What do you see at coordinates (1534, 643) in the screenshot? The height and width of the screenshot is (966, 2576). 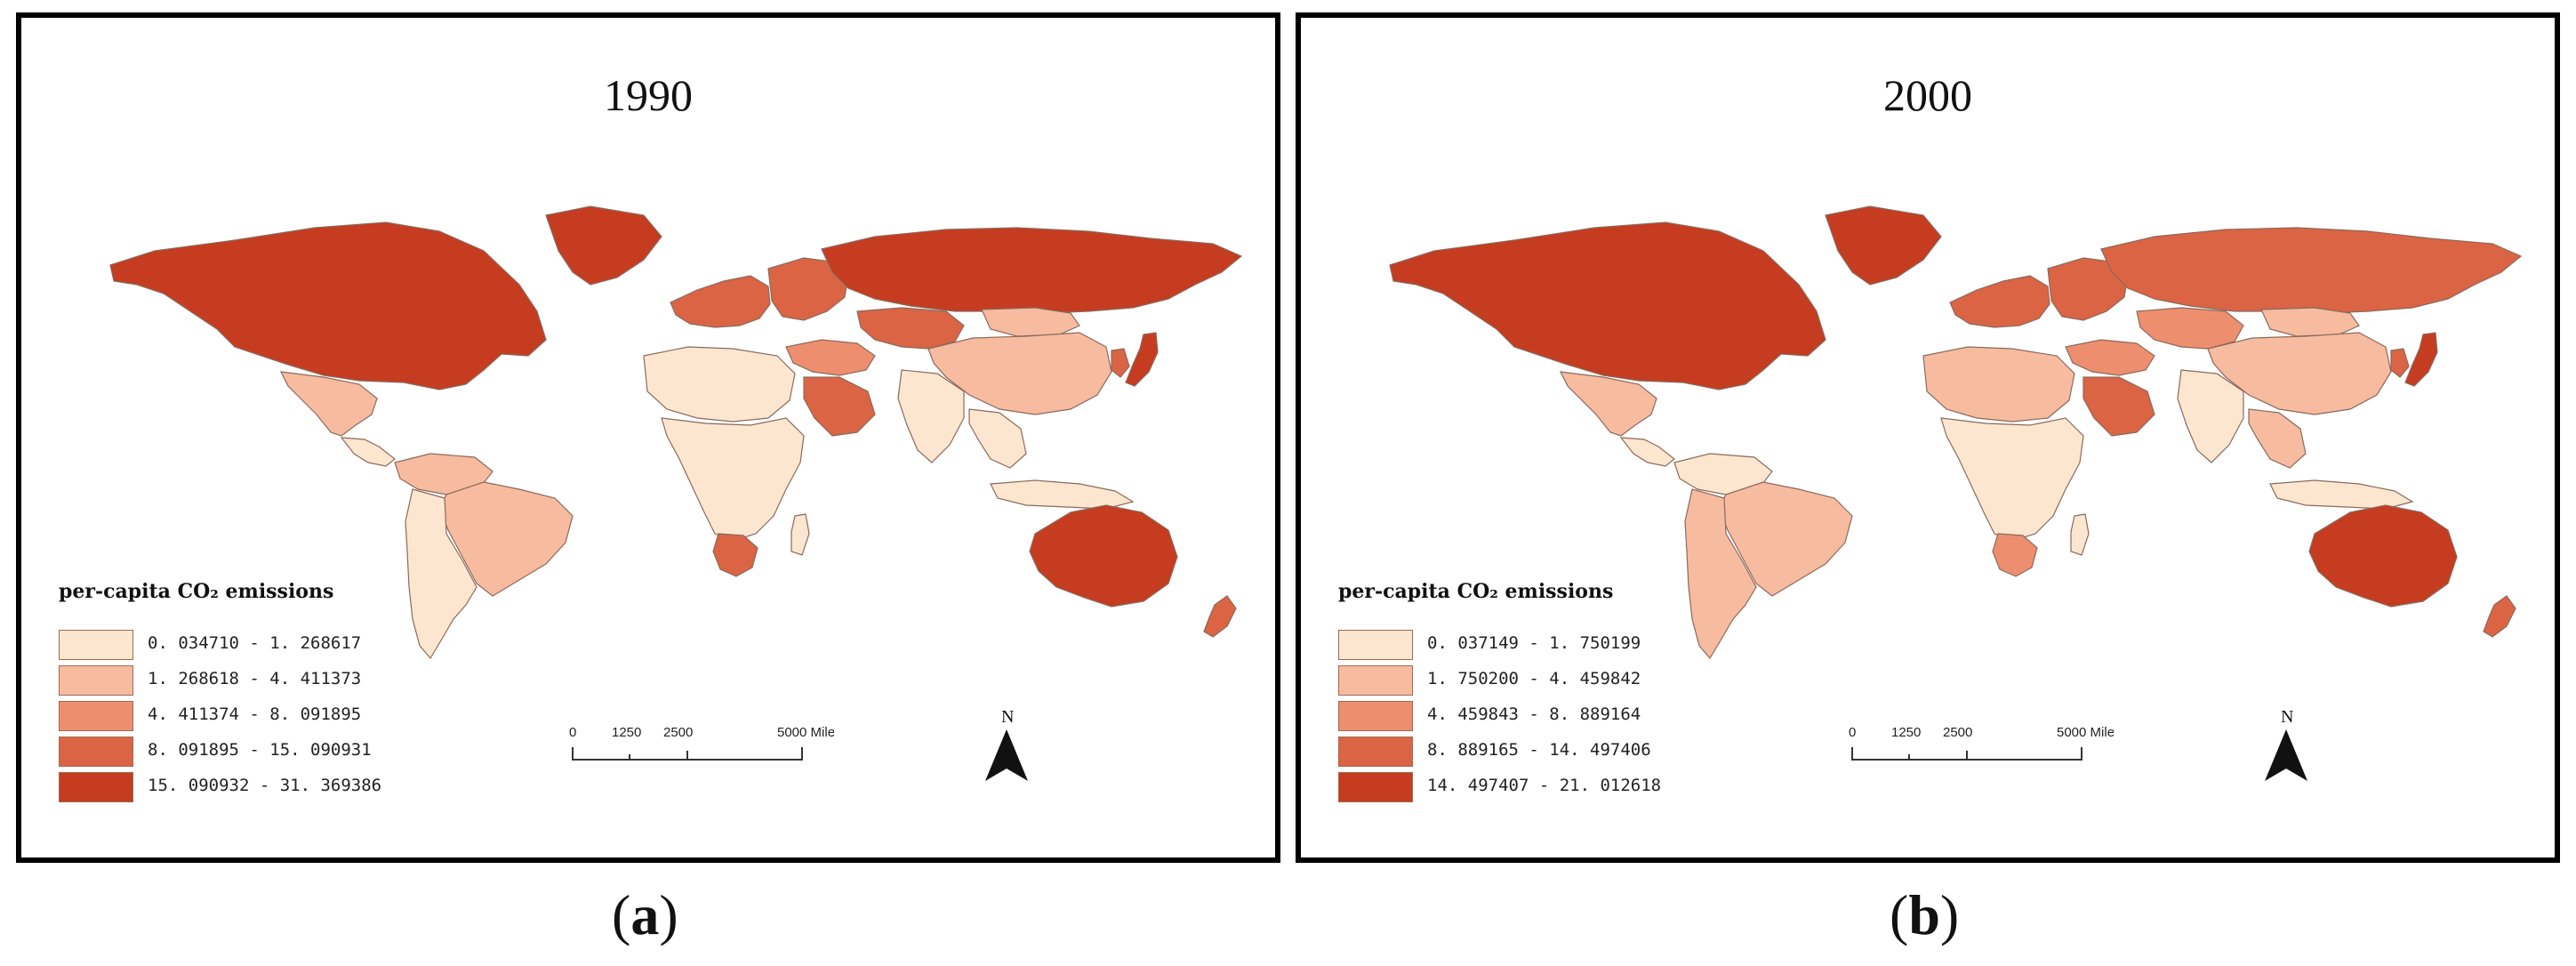 I see `legend-range-label: 0. 037149 - 1. 750199` at bounding box center [1534, 643].